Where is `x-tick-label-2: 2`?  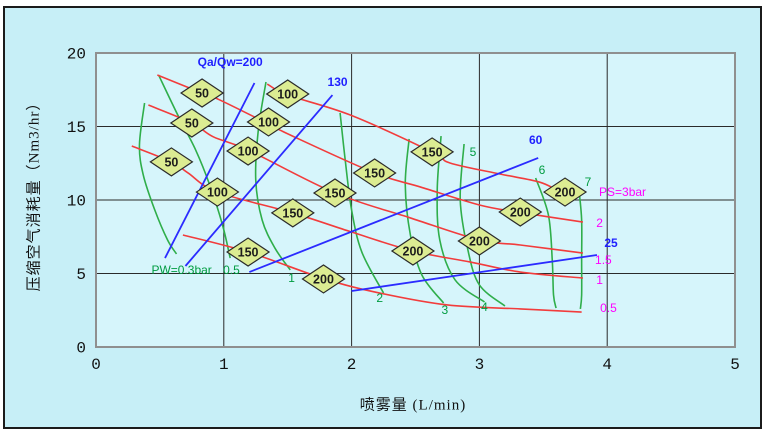
x-tick-label-2: 2 is located at coordinates (352, 365).